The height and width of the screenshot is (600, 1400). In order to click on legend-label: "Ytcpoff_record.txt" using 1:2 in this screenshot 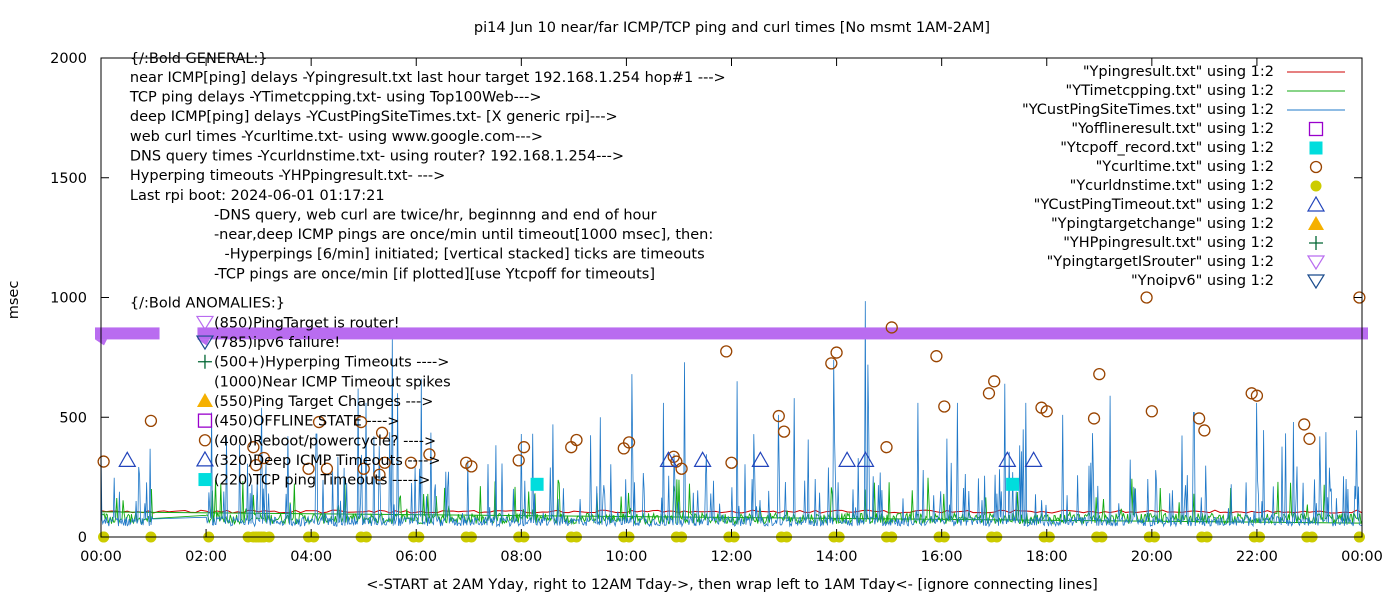, I will do `click(1167, 148)`.